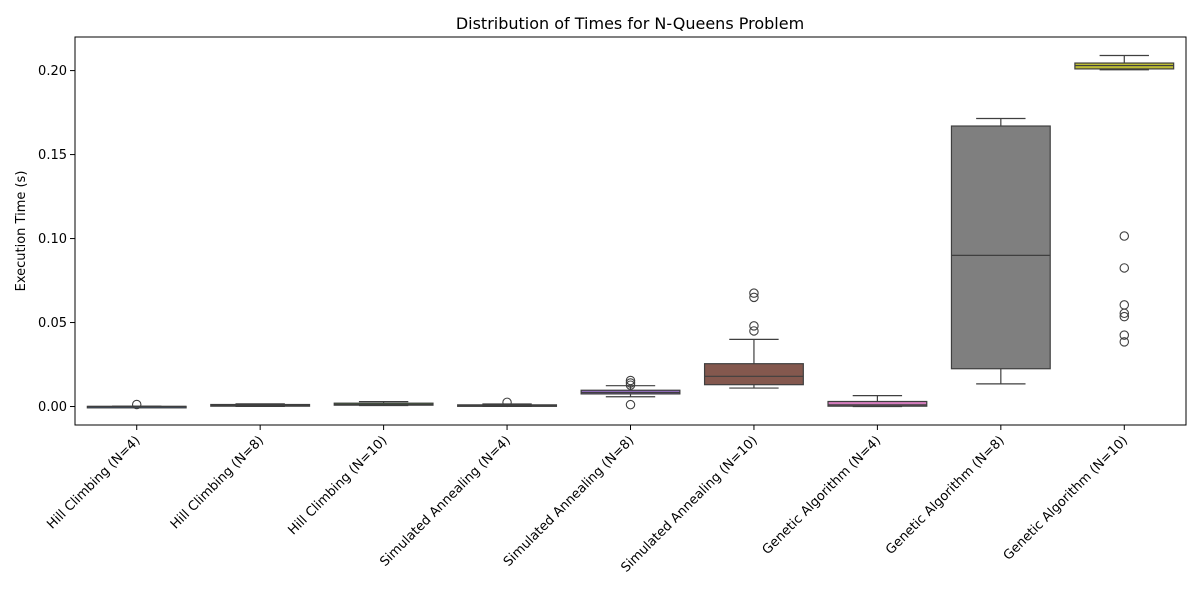  What do you see at coordinates (217, 482) in the screenshot?
I see `x-tick-label: Hill Climbing (N=8)` at bounding box center [217, 482].